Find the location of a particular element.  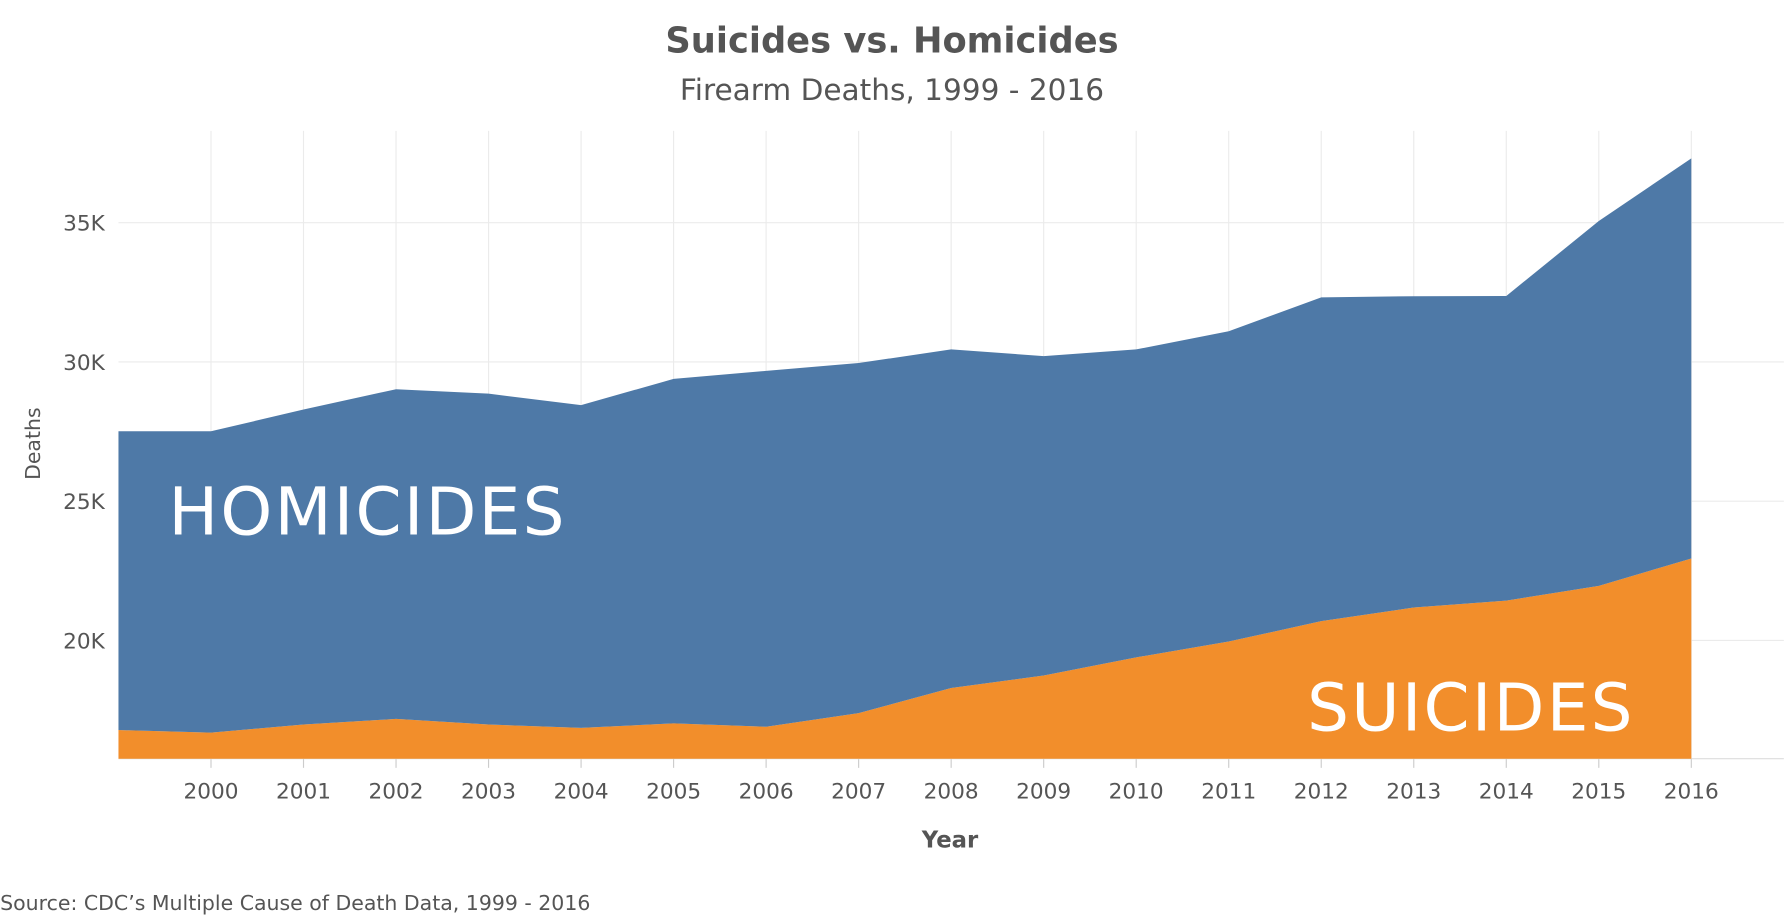

x-tick-label: 2008 is located at coordinates (951, 792).